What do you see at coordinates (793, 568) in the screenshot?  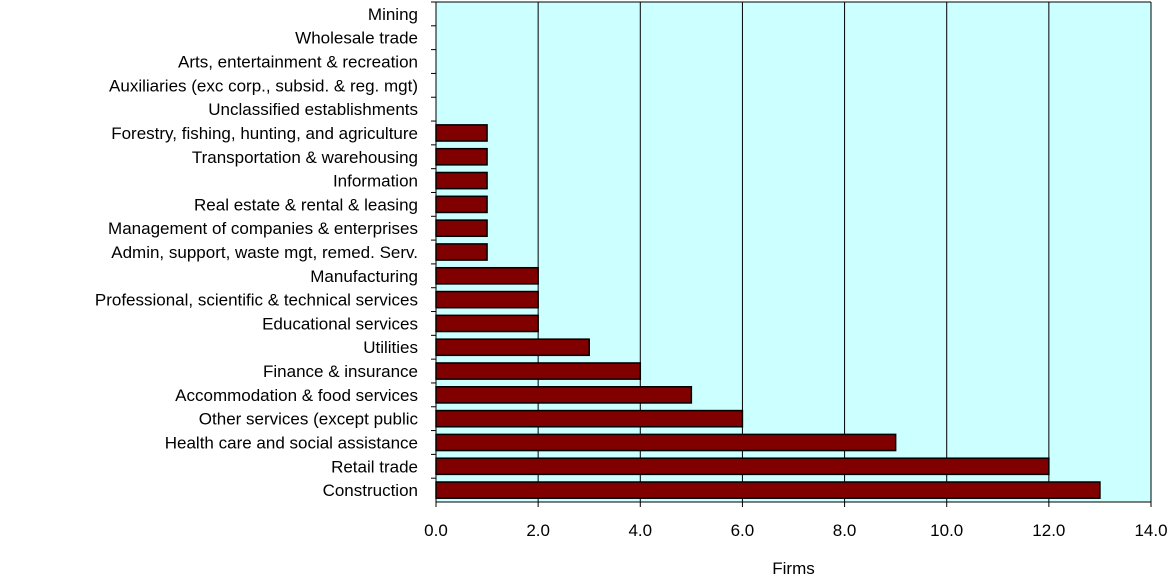 I see `x-axis-title: Firms` at bounding box center [793, 568].